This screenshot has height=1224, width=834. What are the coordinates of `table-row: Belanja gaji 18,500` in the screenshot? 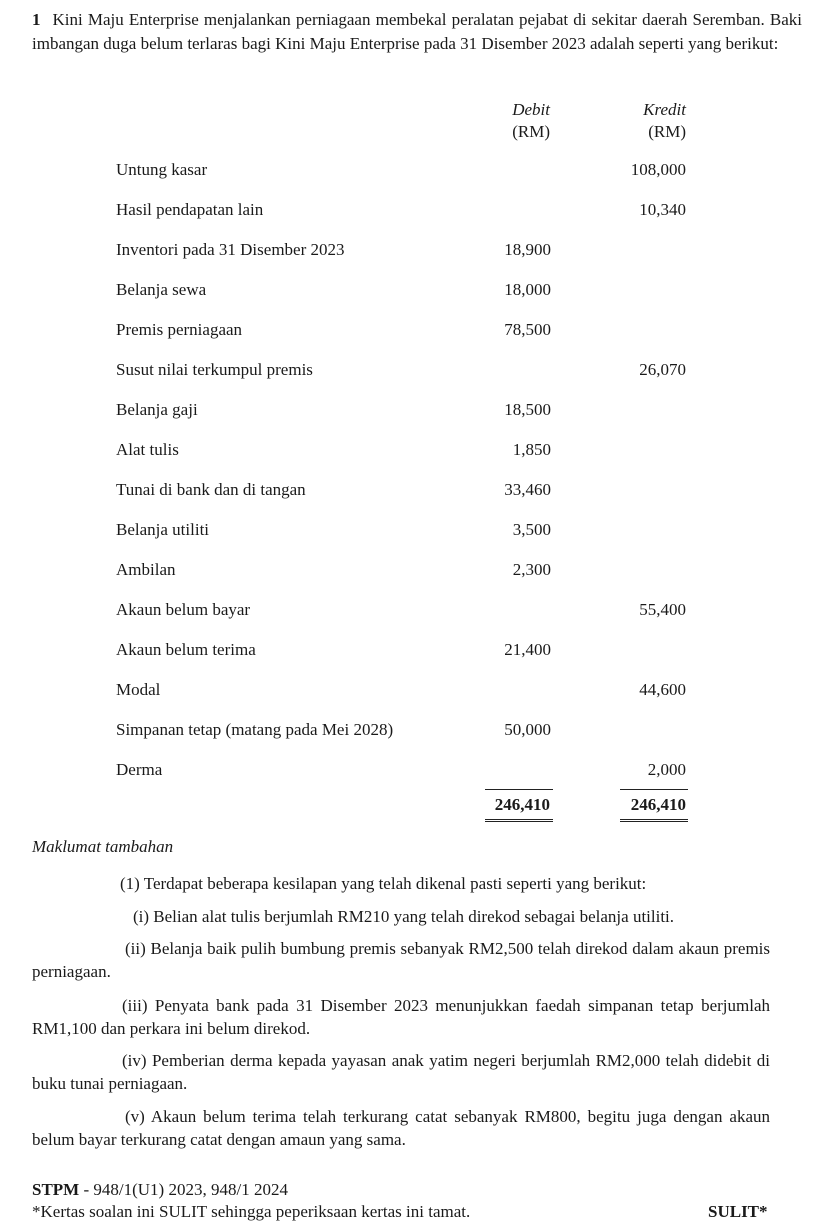 It's located at (401, 411).